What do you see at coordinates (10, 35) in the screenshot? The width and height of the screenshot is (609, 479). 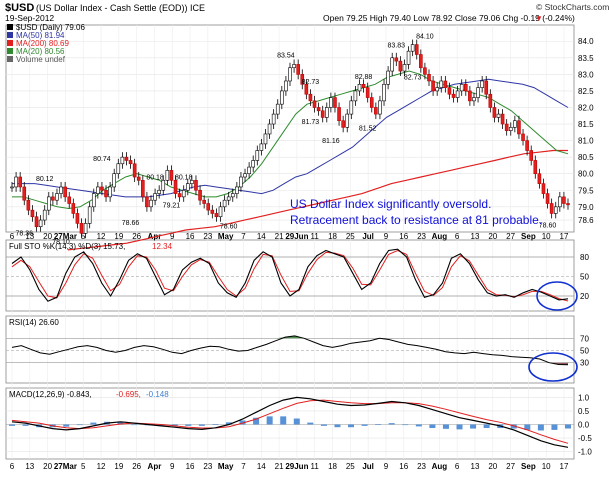 I see `legend-ma50-swatch` at bounding box center [10, 35].